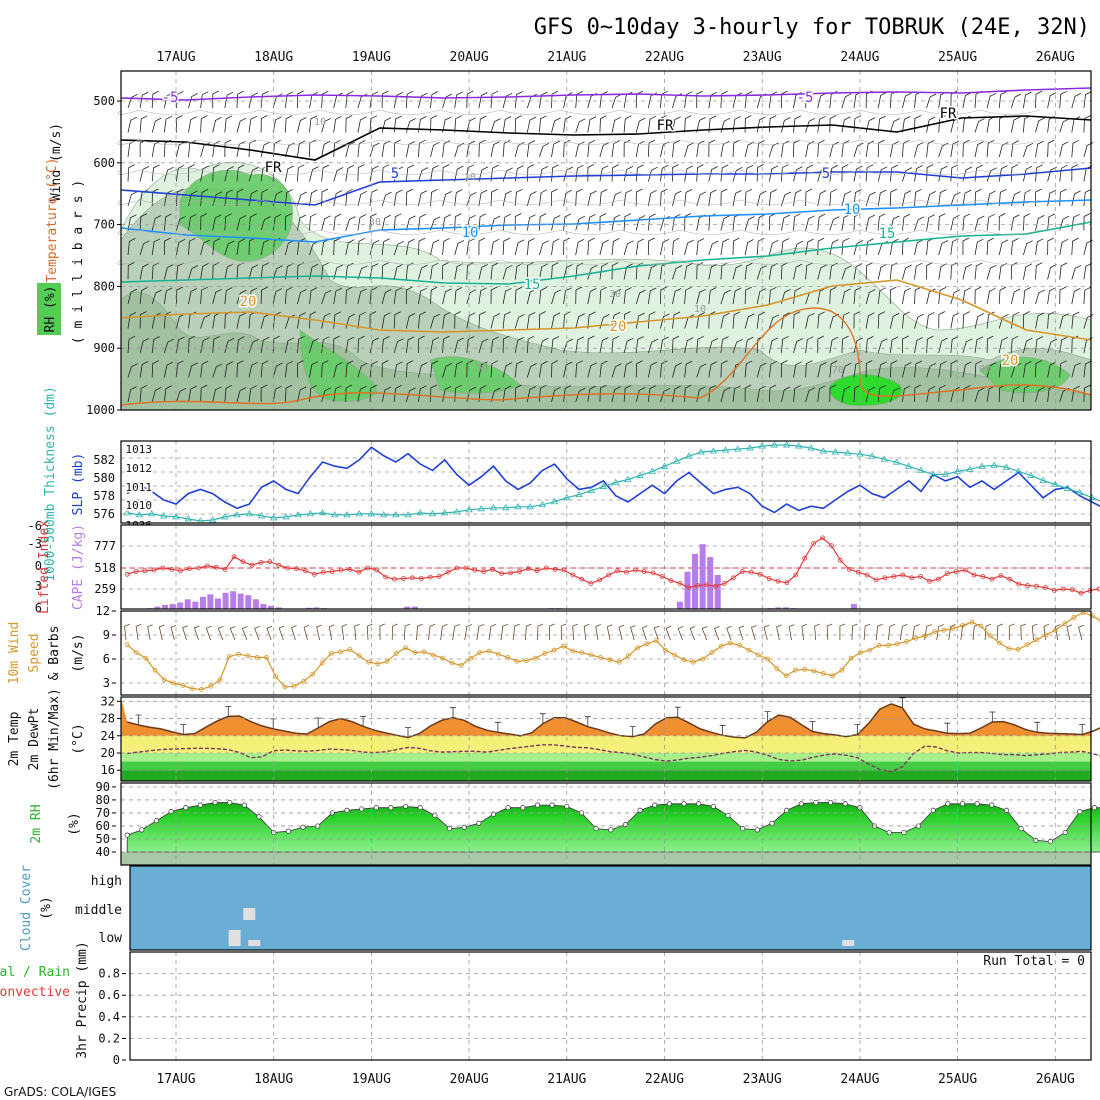  Describe the element at coordinates (103, 800) in the screenshot. I see `y-tick-label: 80` at that location.